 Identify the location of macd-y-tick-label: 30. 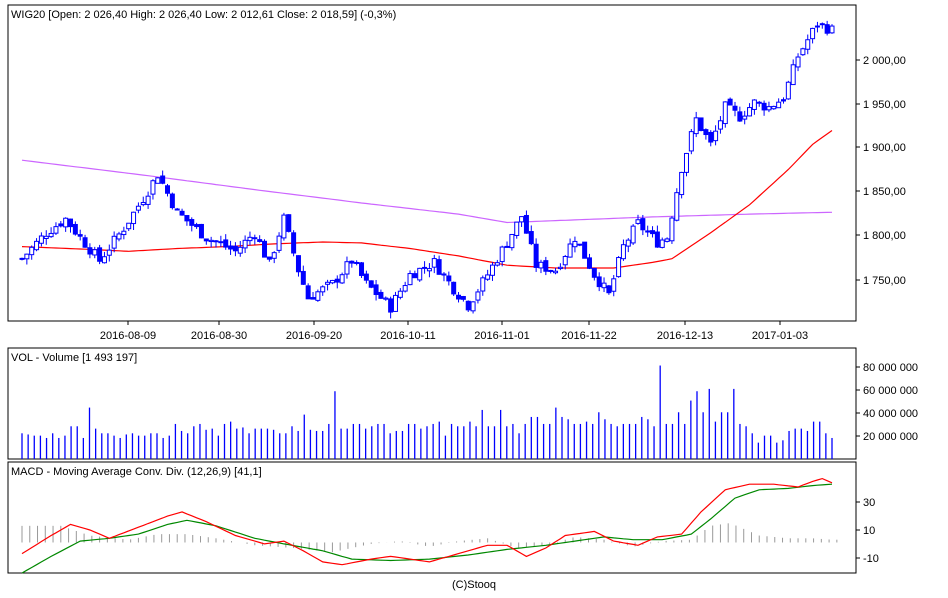
(869, 503).